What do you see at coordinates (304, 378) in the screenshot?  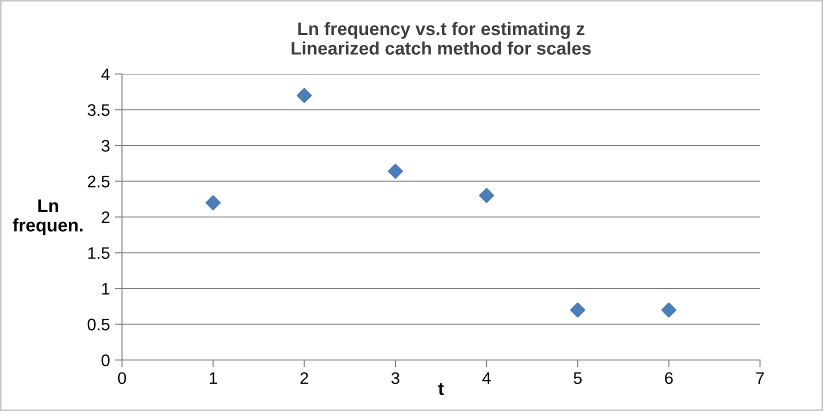 I see `x-tick-label: 2` at bounding box center [304, 378].